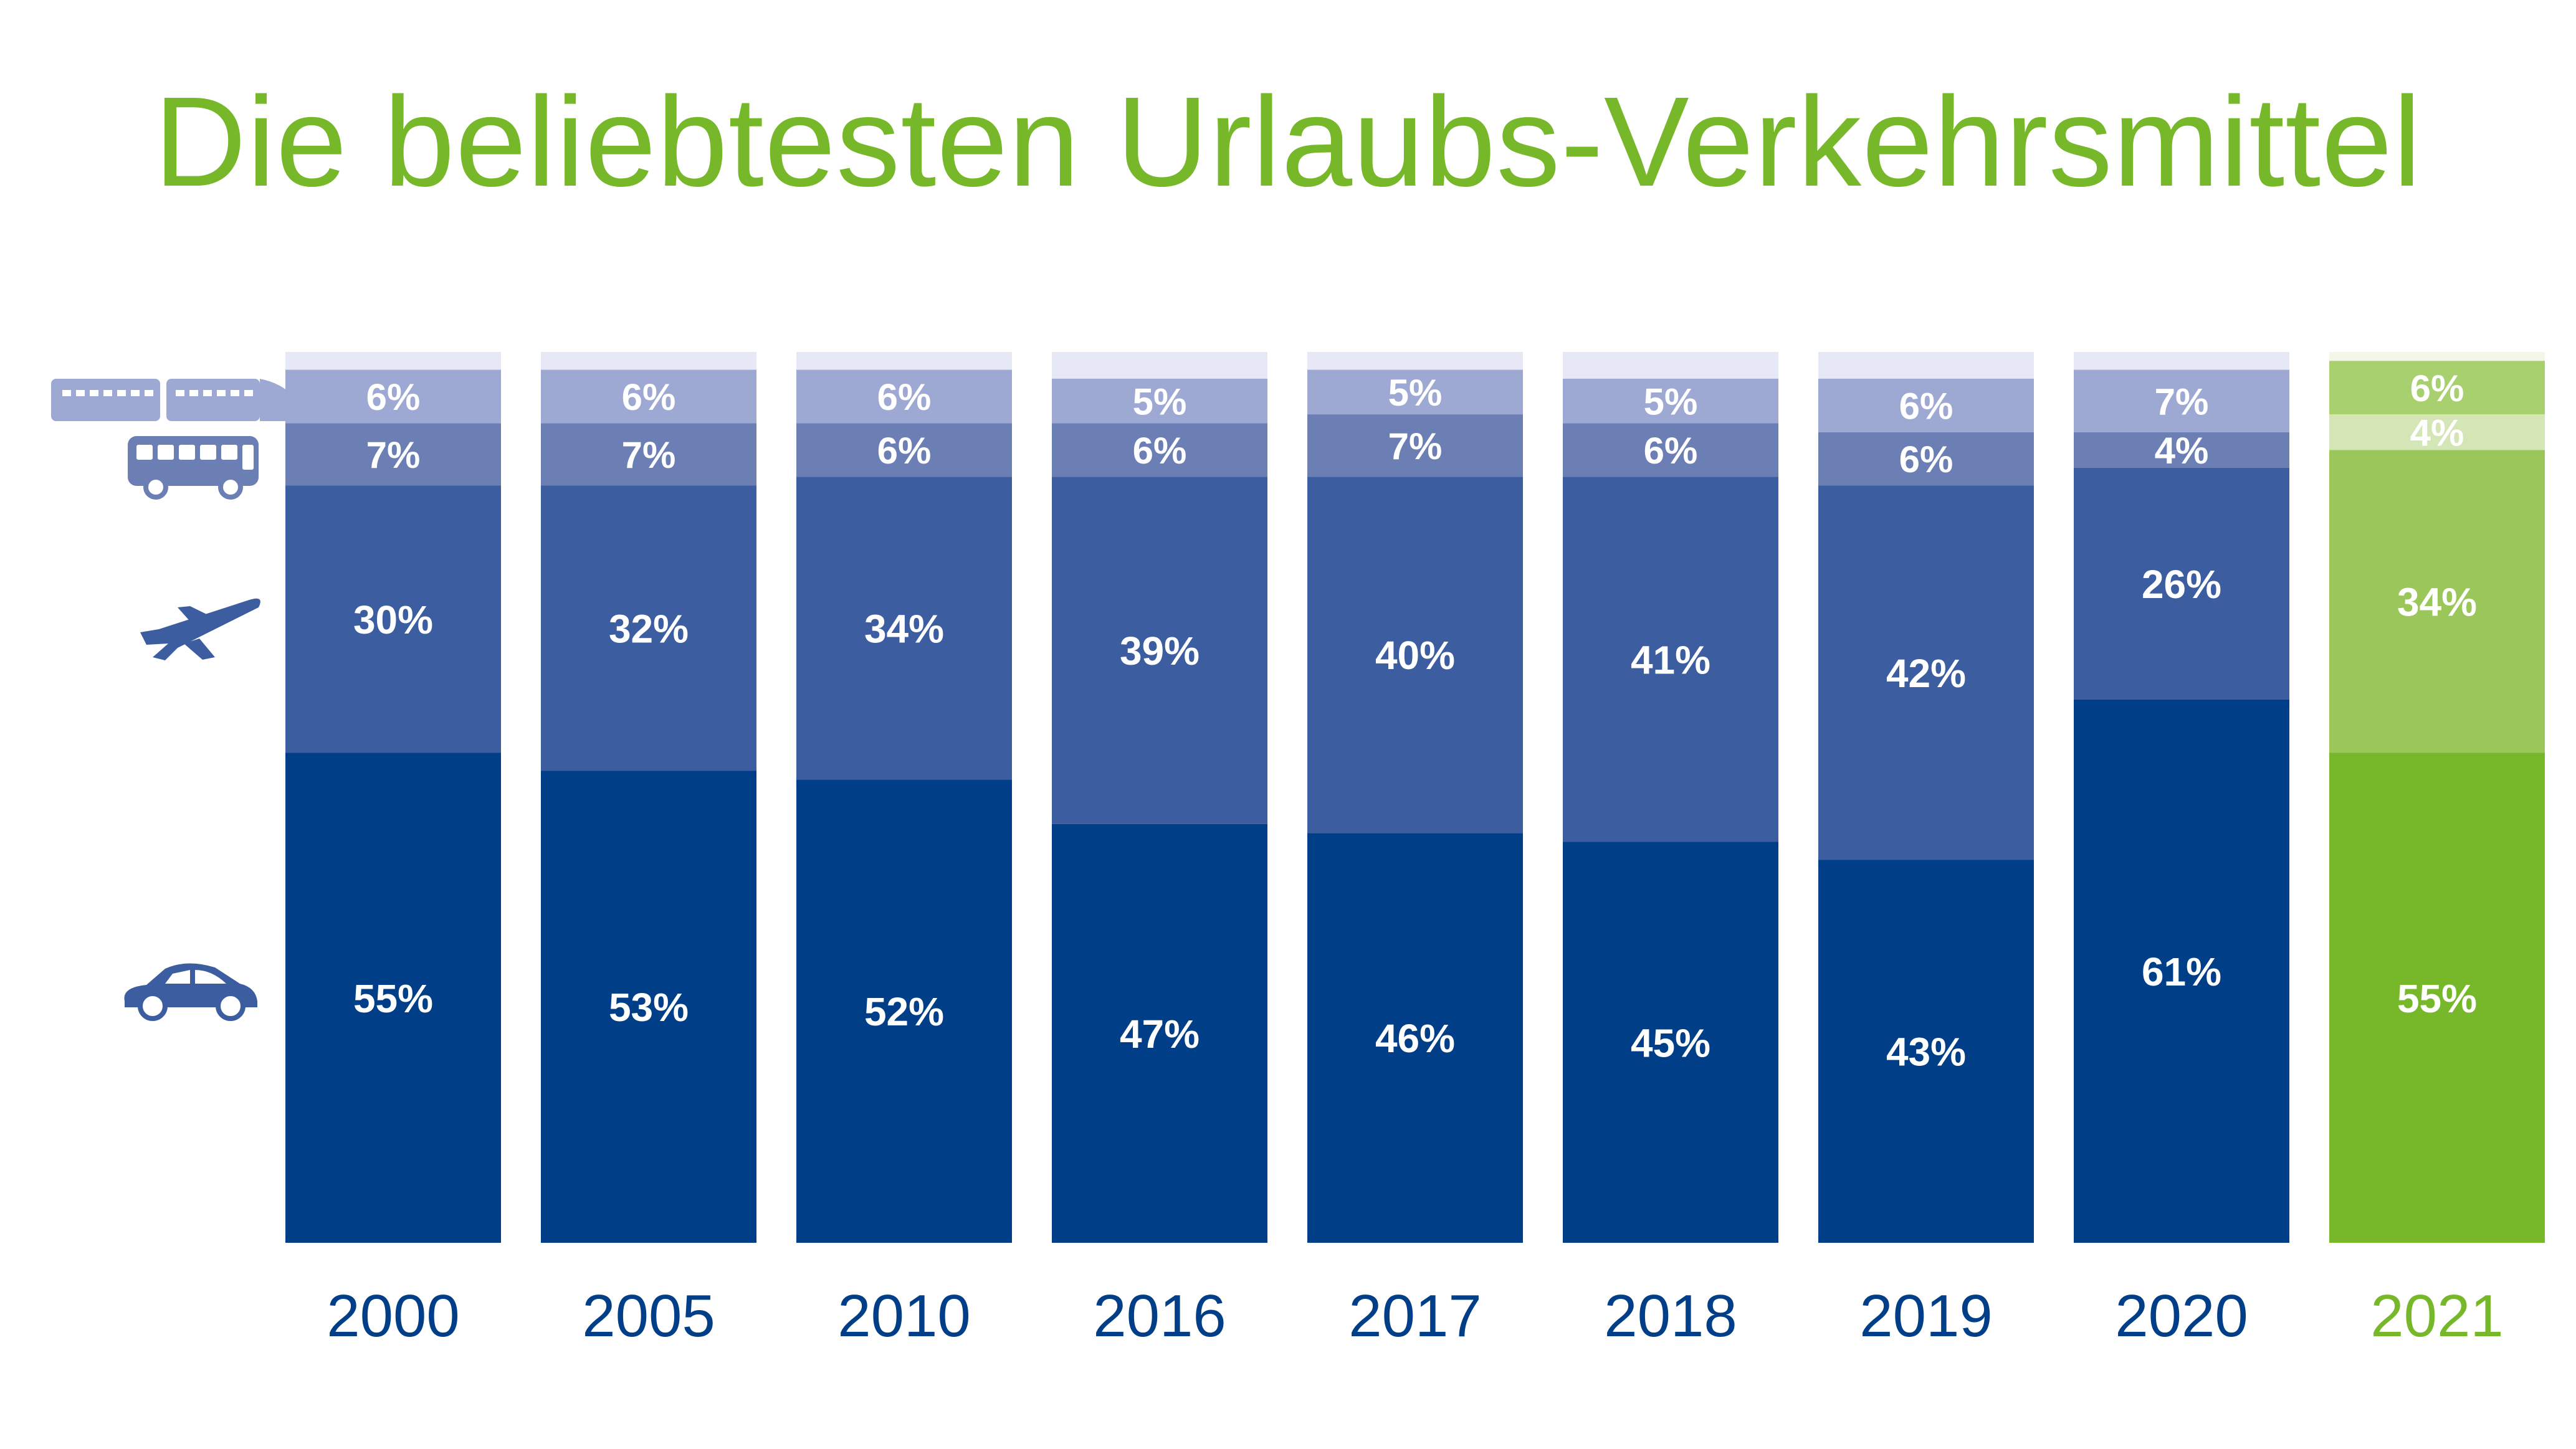  I want to click on bar-2016-bus, so click(1160, 450).